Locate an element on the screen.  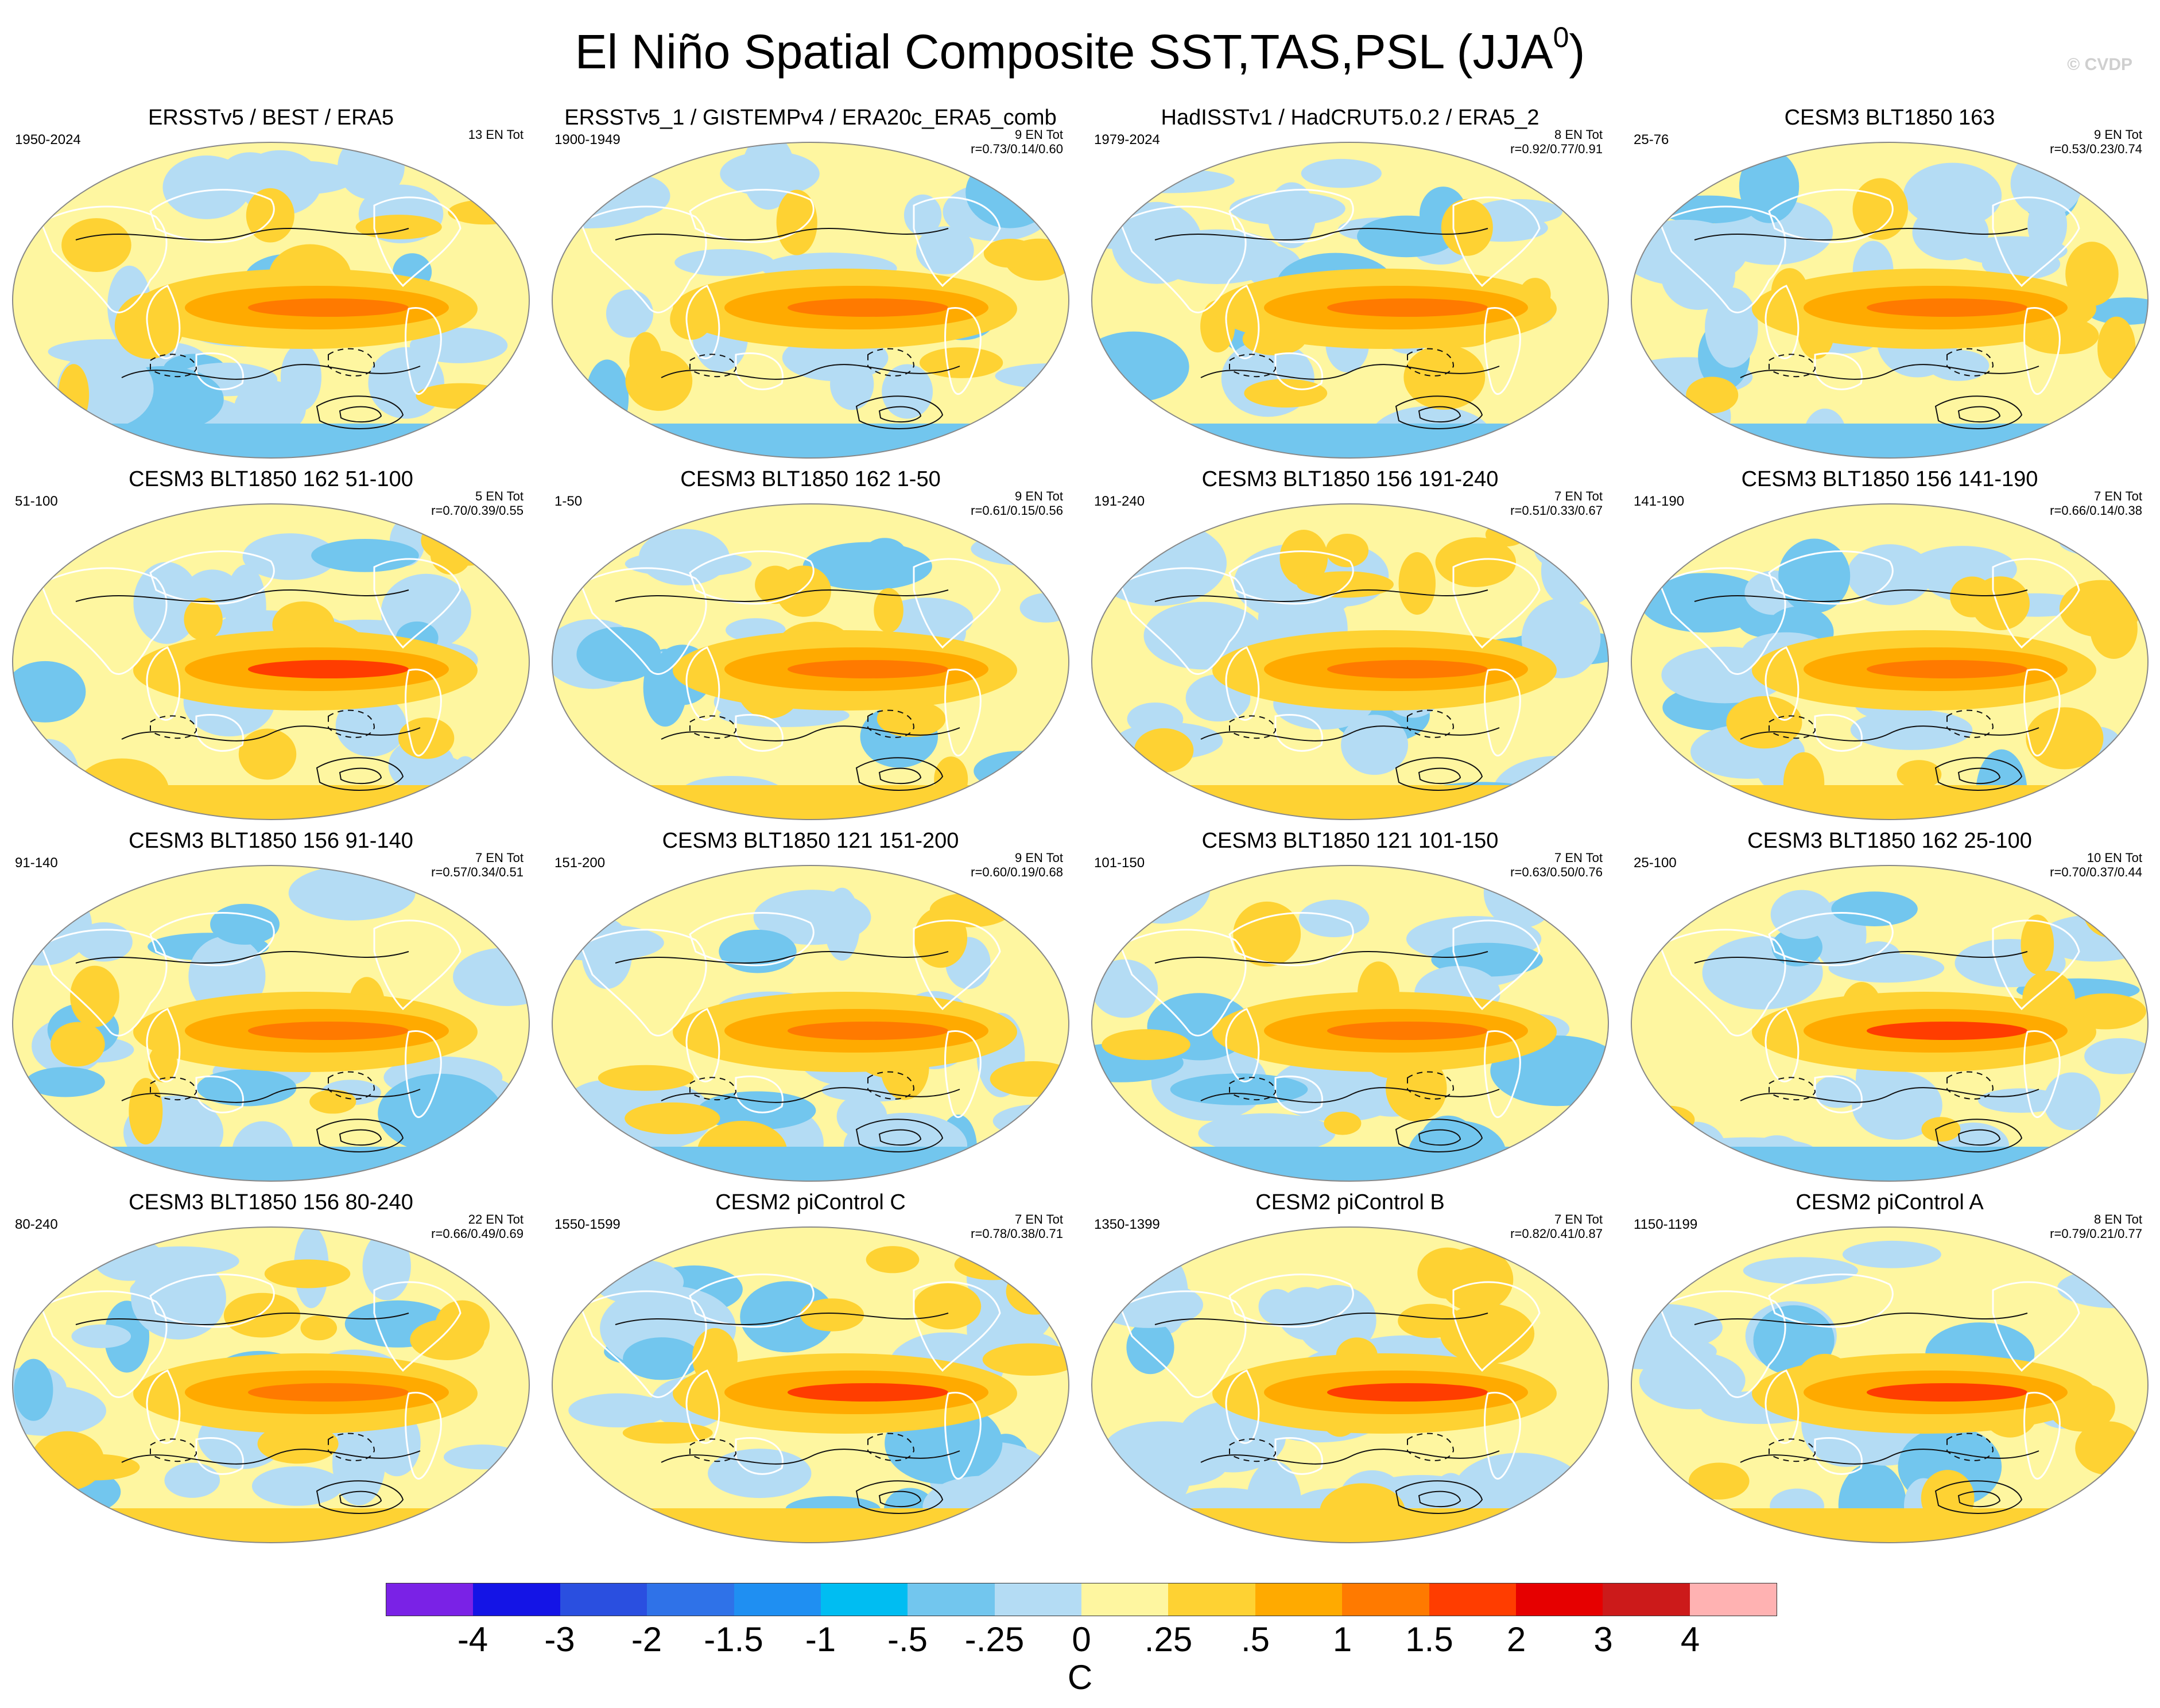
panel-pattern-correlation: r=0.66/0.14/0.38 is located at coordinates (2096, 510).